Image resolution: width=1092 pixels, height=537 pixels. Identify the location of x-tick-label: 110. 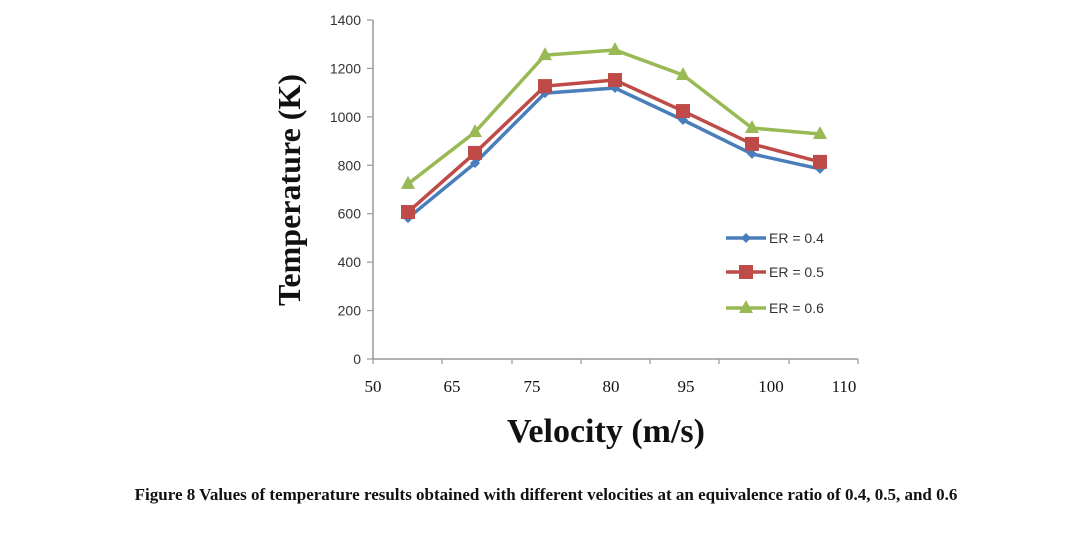
(844, 386).